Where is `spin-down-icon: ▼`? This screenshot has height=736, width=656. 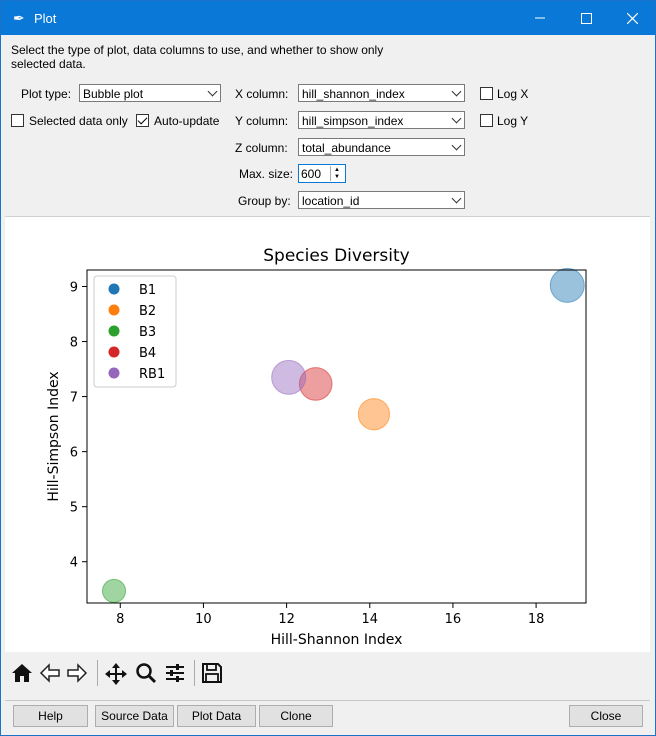
spin-down-icon: ▼ is located at coordinates (337, 177).